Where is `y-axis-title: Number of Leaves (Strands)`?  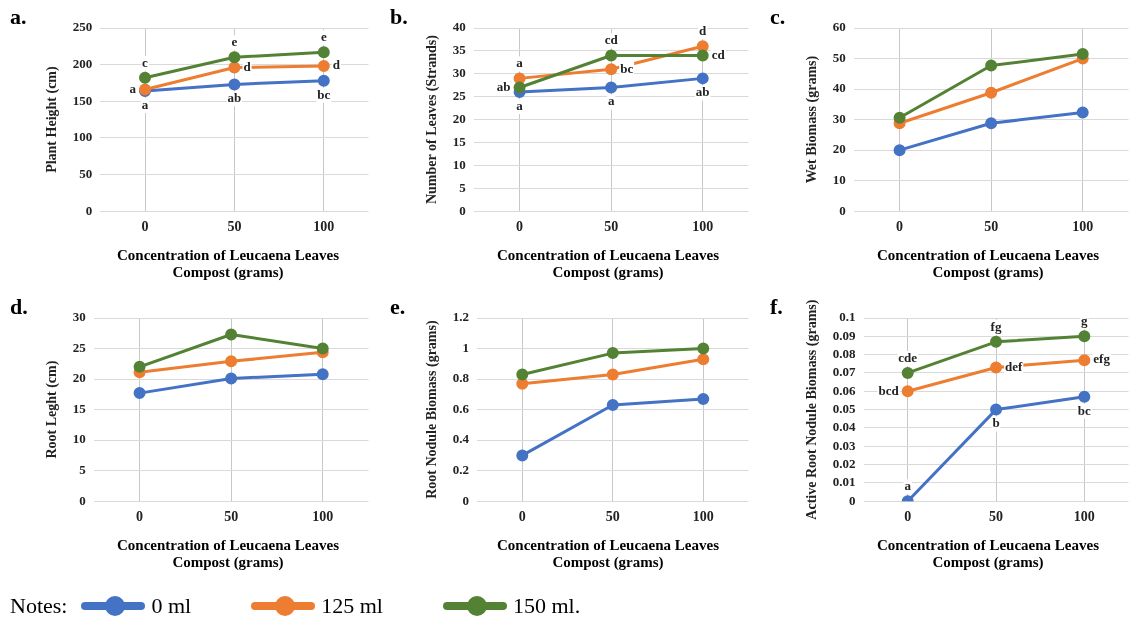
y-axis-title: Number of Leaves (Strands) is located at coordinates (432, 119).